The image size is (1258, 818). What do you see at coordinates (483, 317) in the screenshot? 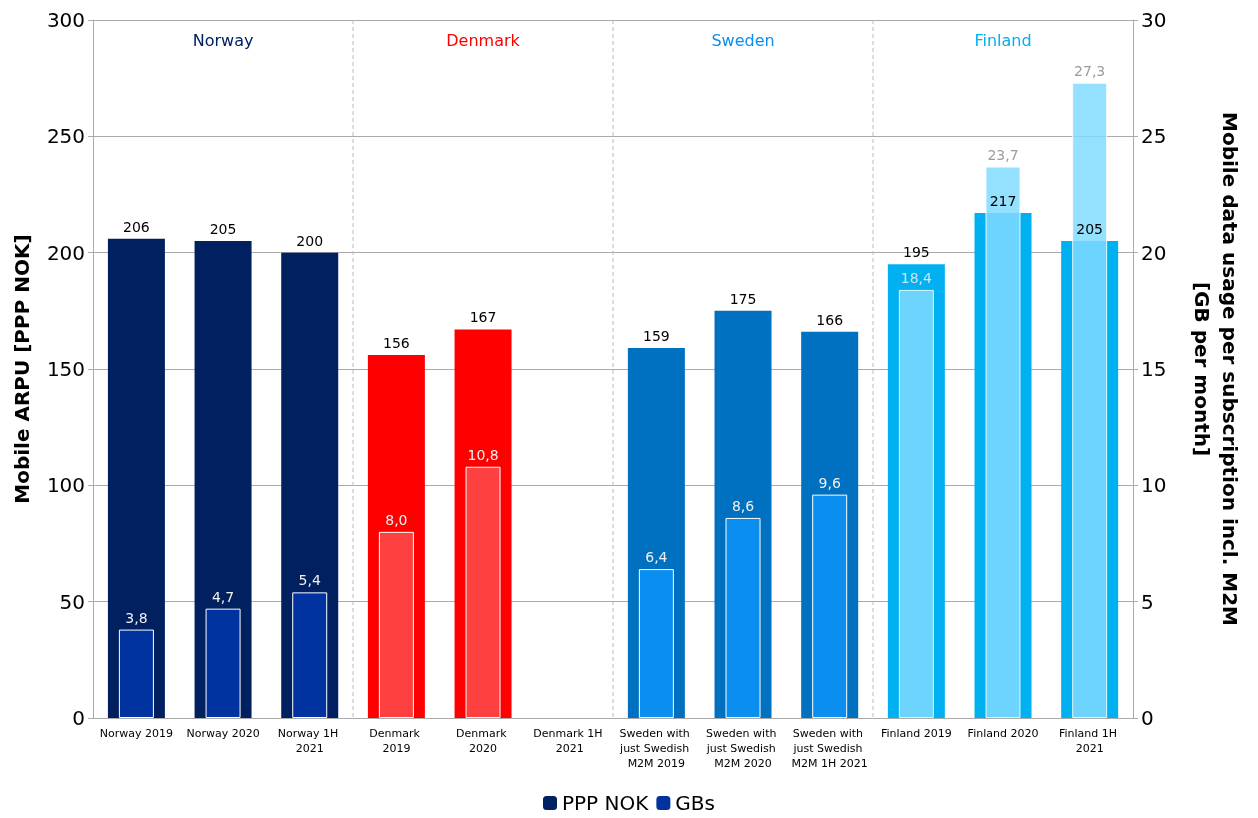
I see `data-label: 167` at bounding box center [483, 317].